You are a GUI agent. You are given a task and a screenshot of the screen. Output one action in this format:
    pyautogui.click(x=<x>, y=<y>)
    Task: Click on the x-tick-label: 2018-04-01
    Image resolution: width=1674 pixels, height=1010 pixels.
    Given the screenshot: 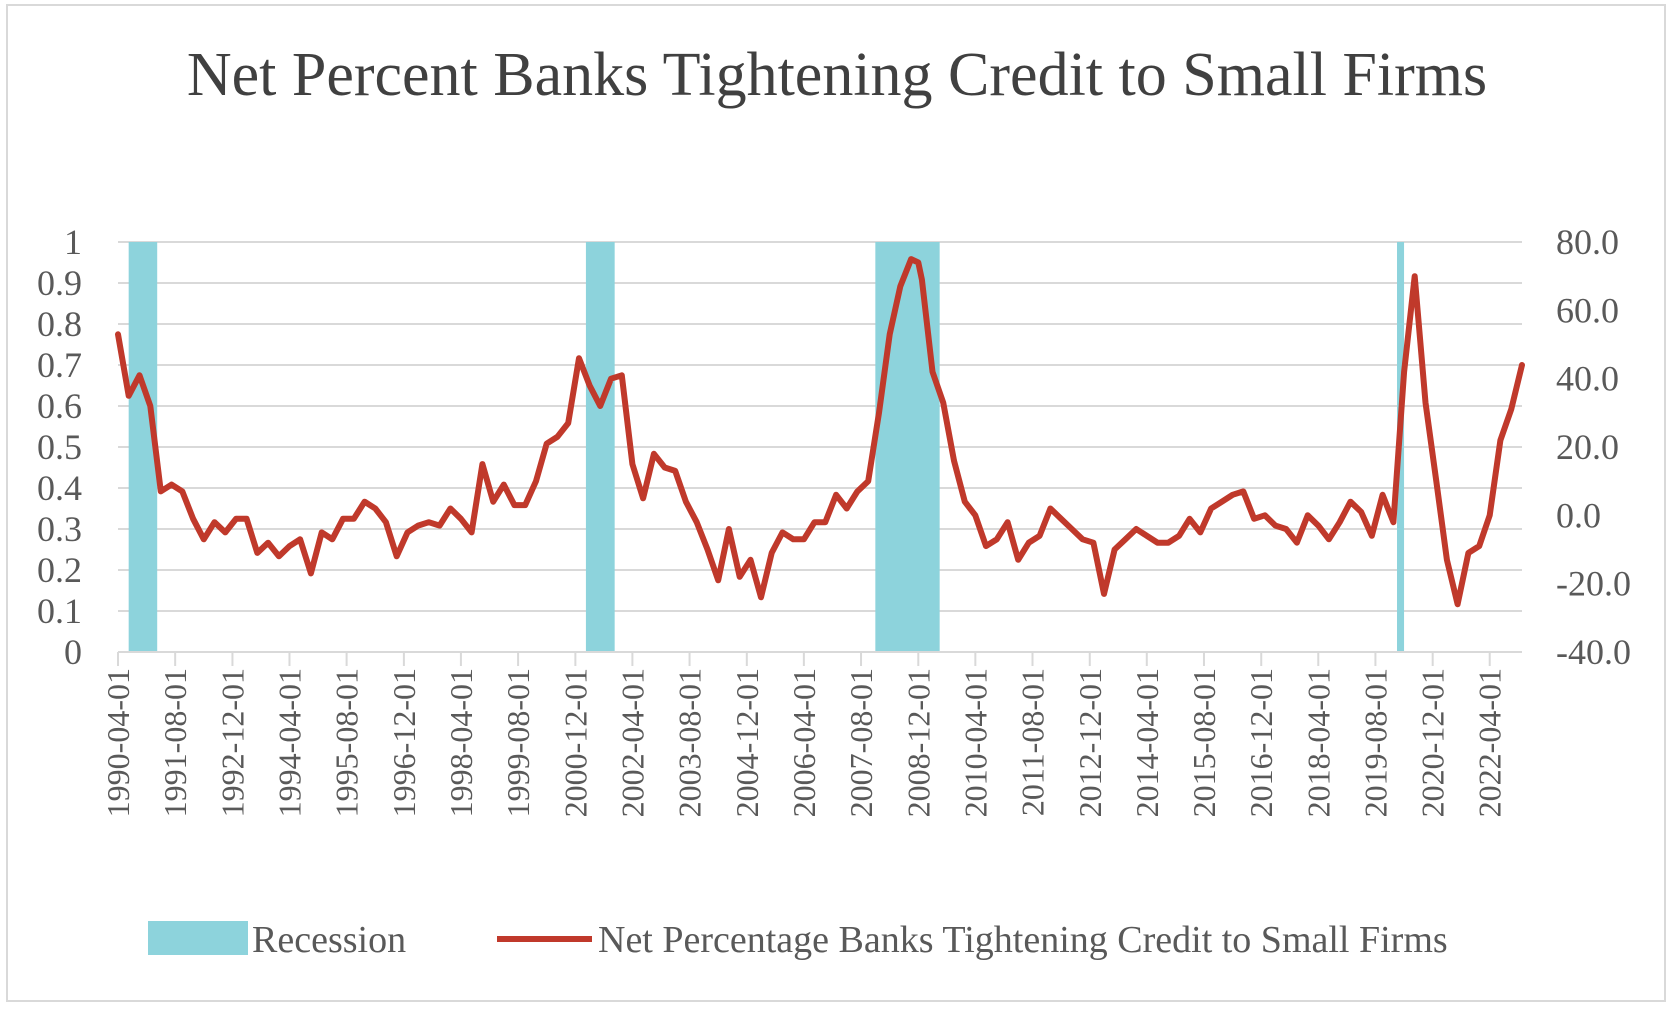 What is the action you would take?
    pyautogui.click(x=1318, y=742)
    